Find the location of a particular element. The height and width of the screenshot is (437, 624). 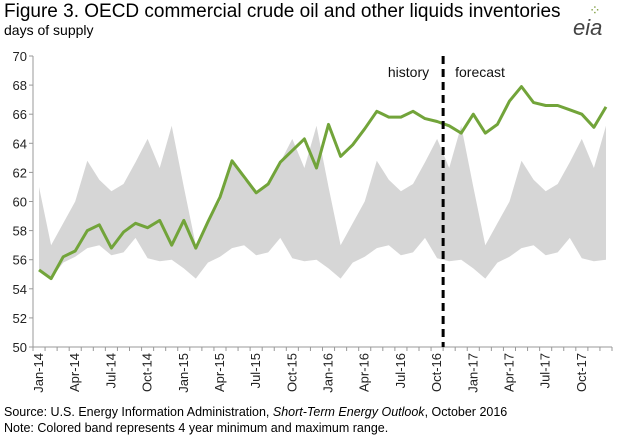

x-tick-label: Oct-17 is located at coordinates (581, 372).